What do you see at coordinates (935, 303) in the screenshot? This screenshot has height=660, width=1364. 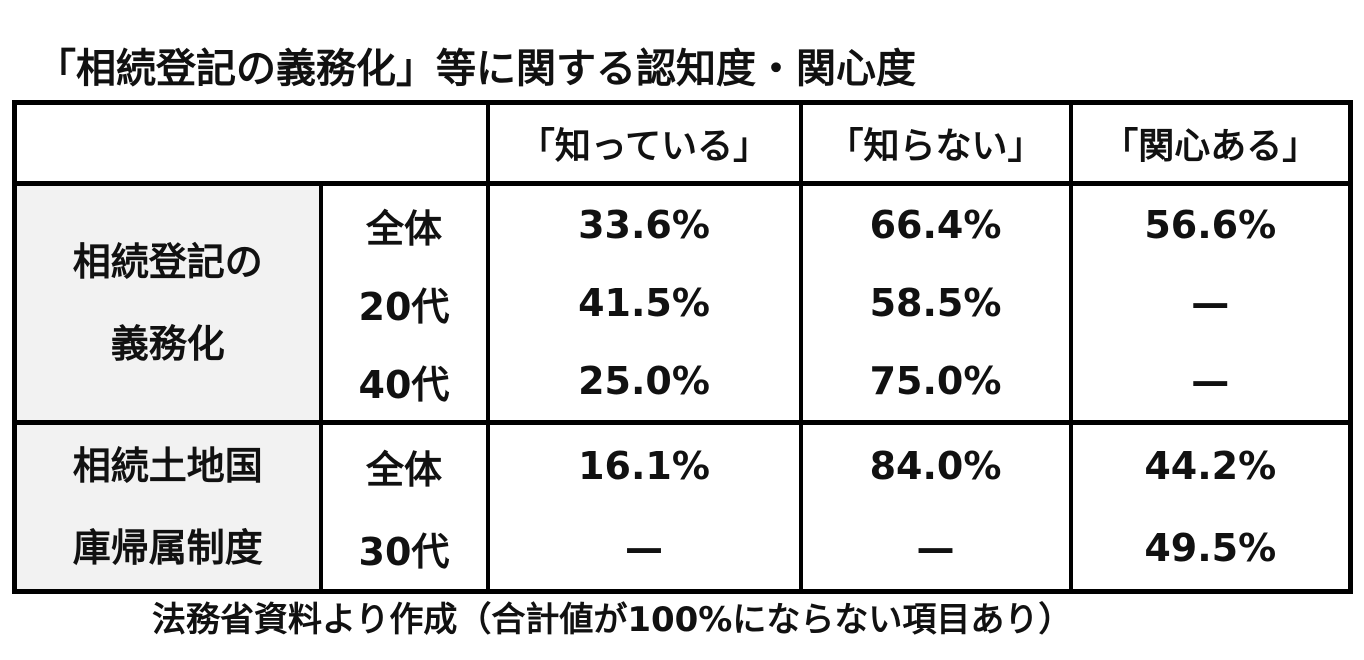 I see `cell: 58.5%` at bounding box center [935, 303].